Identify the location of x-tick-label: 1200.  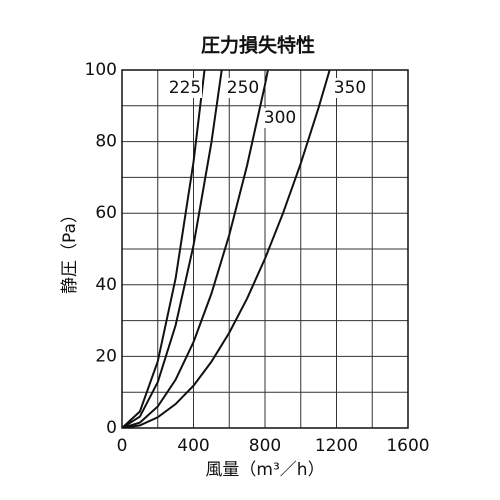
(336, 446).